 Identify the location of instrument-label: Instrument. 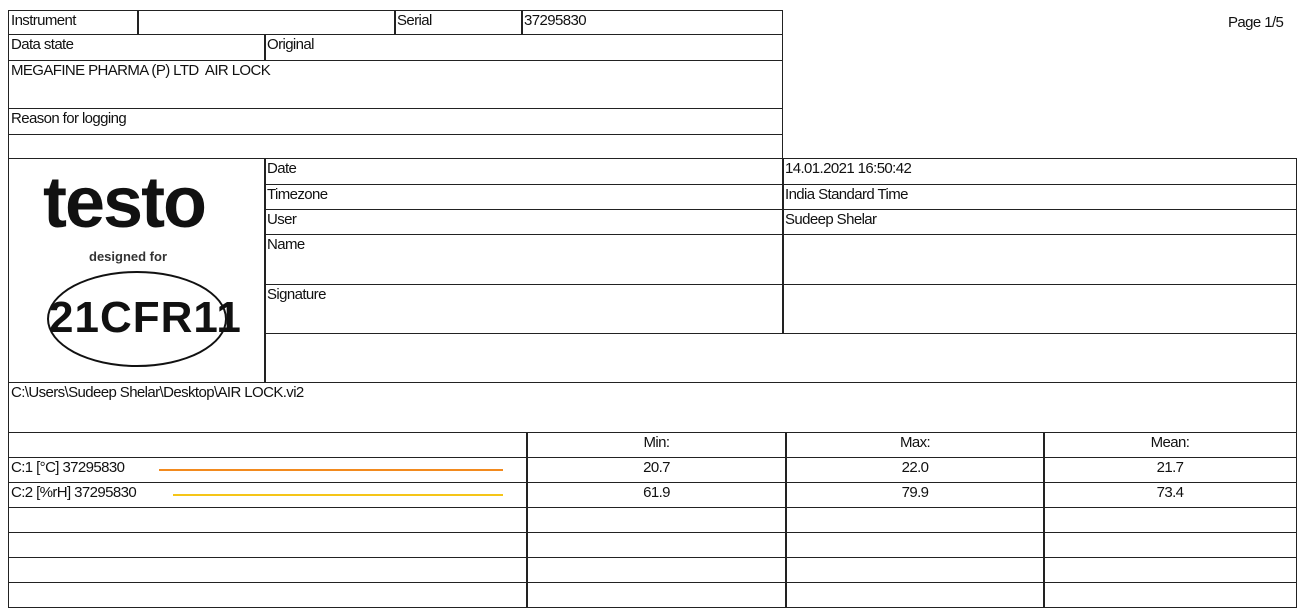
(73, 22).